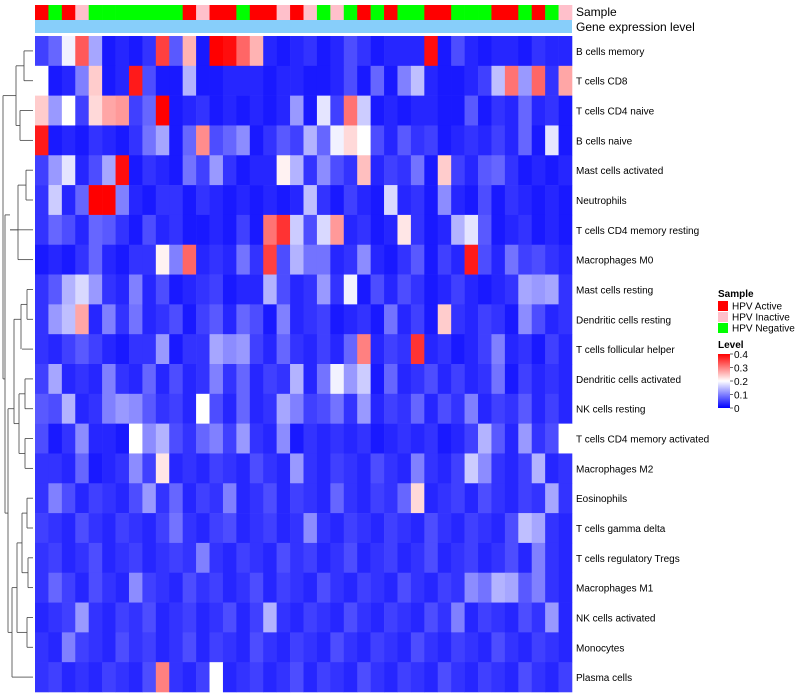 The width and height of the screenshot is (800, 700). What do you see at coordinates (741, 396) in the screenshot?
I see `level-tick-label: 0.1` at bounding box center [741, 396].